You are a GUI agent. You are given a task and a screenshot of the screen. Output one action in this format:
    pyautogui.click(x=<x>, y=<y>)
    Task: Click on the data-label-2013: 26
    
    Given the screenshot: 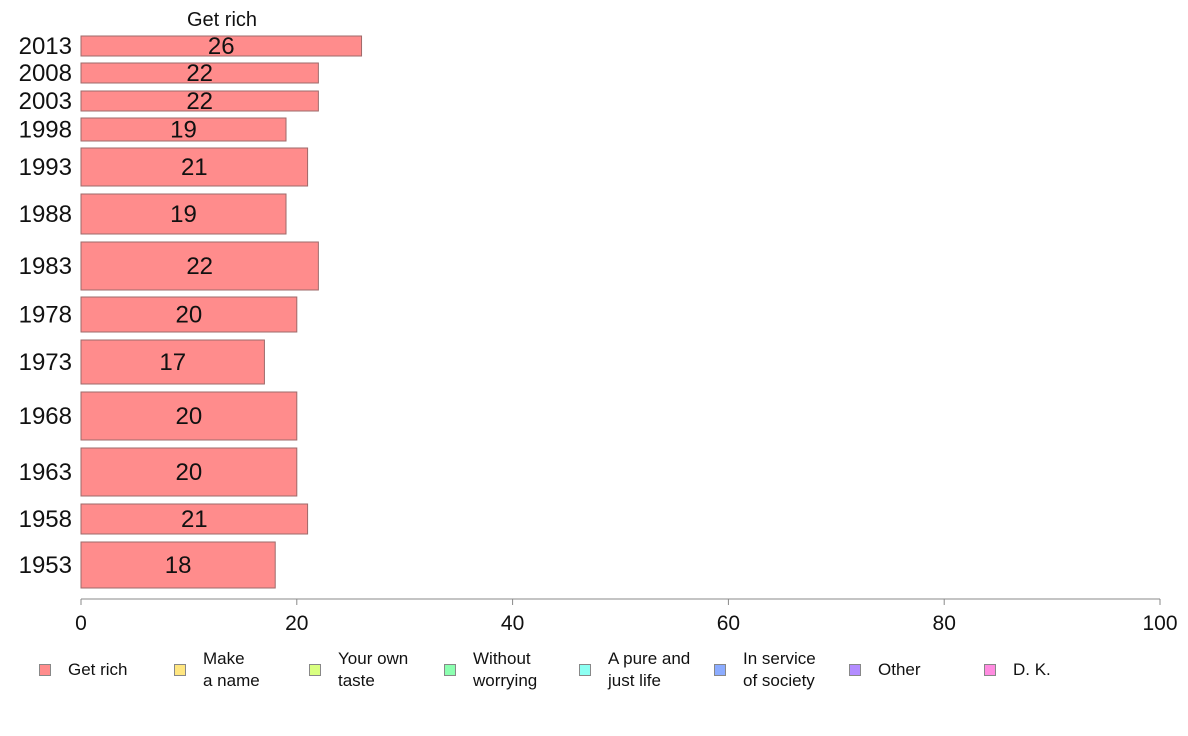 What is the action you would take?
    pyautogui.click(x=221, y=46)
    